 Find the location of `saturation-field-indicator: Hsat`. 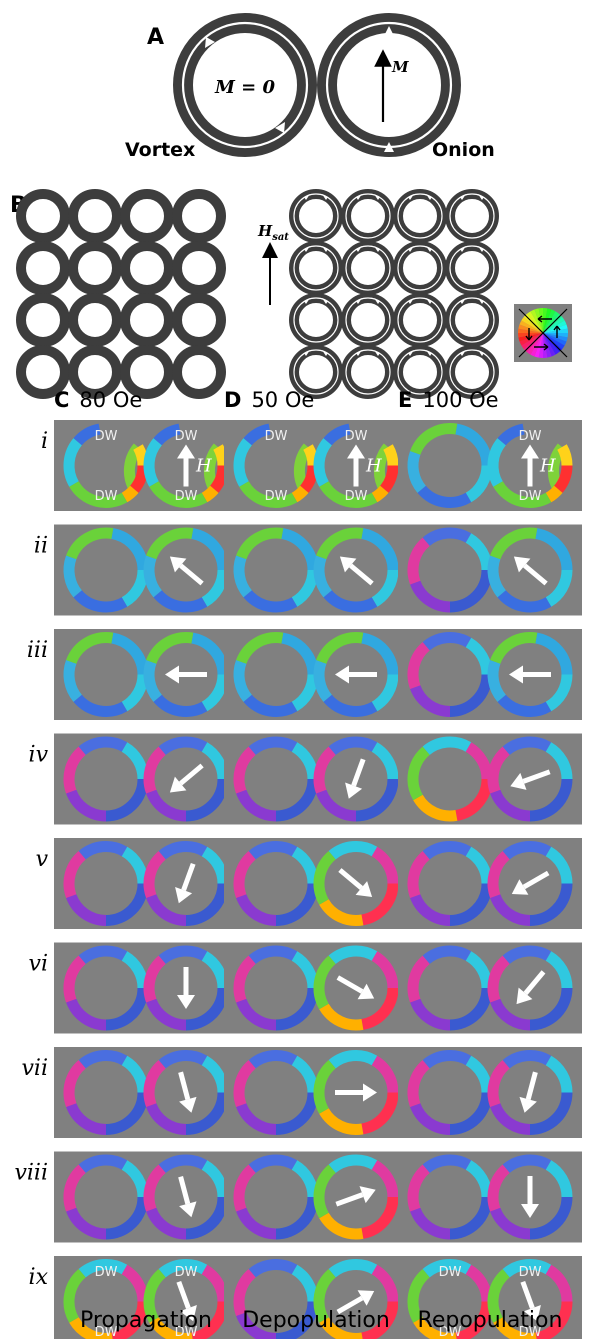

saturation-field-indicator: Hsat is located at coordinates (273, 263).